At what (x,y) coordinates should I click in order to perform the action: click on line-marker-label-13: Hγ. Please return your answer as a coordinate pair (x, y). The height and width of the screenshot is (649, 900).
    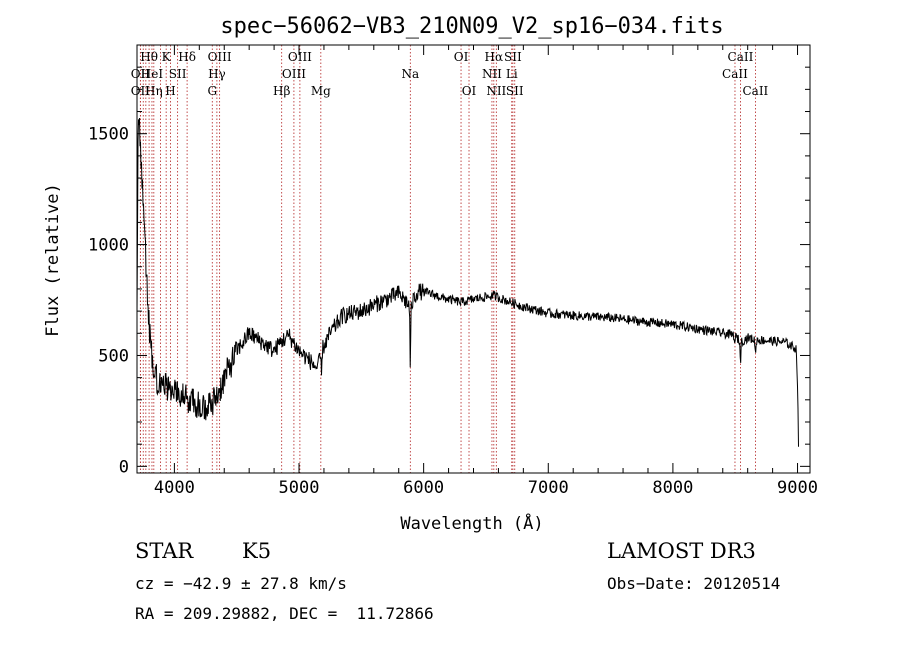
    Looking at the image, I should click on (217, 74).